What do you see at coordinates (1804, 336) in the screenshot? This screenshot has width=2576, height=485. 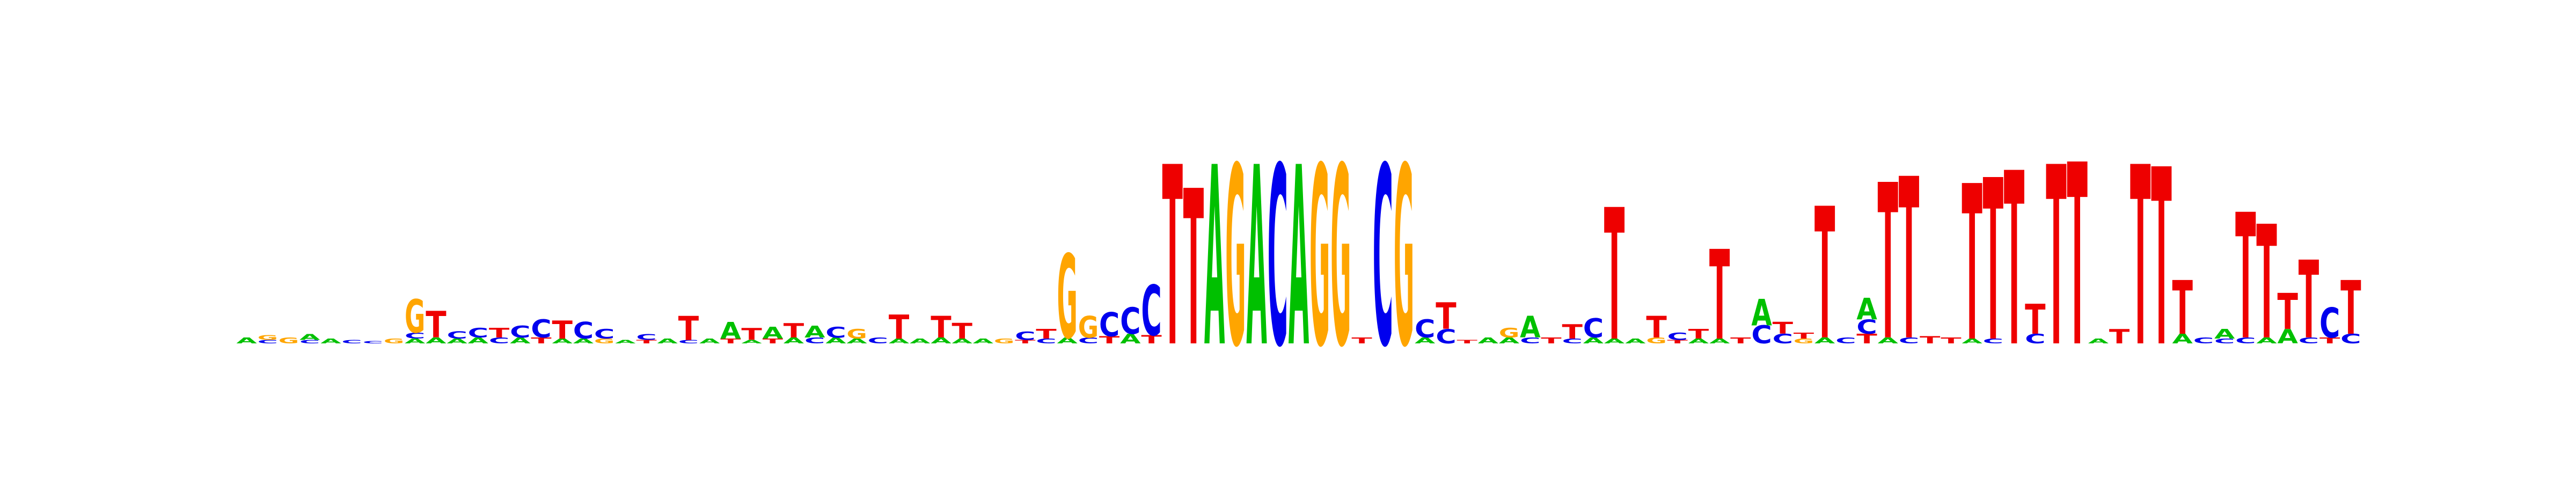 I see `logo-letter-T-pos-75: T` at bounding box center [1804, 336].